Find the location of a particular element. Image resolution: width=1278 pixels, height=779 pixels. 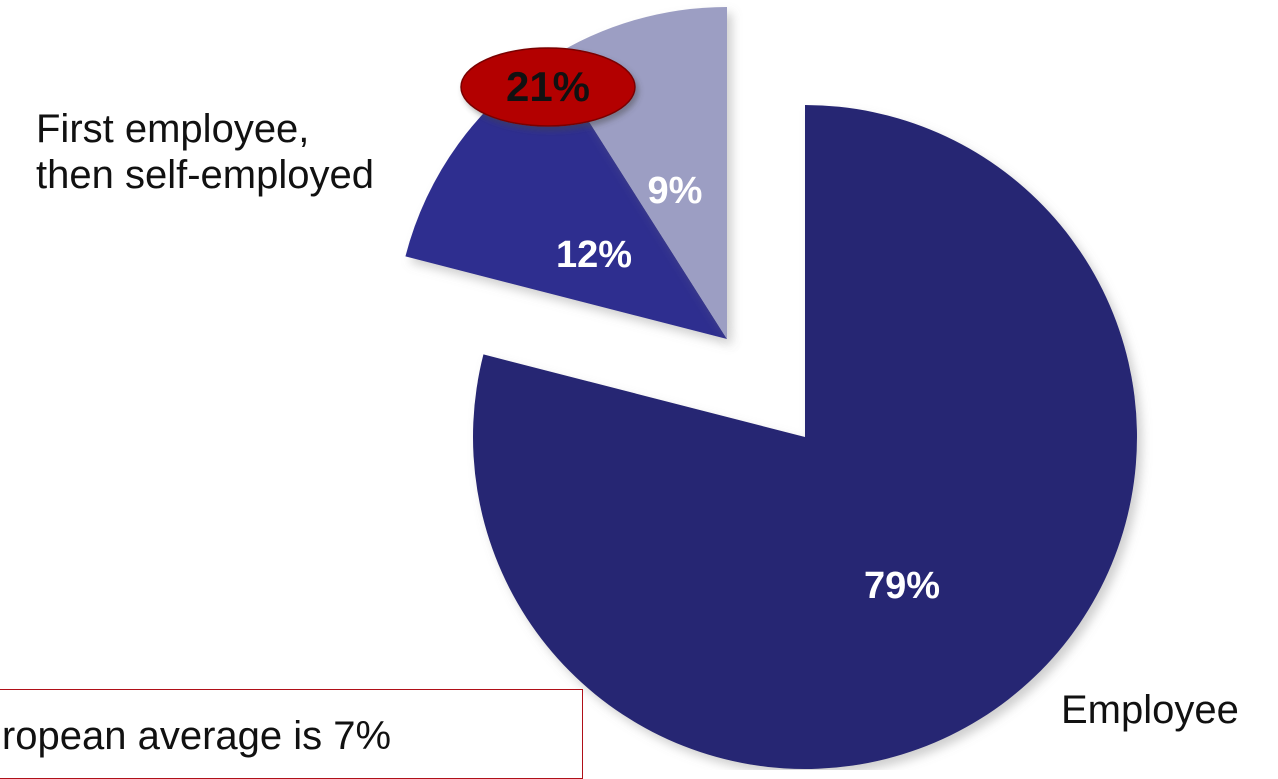

data-label-other: 9% is located at coordinates (675, 191).